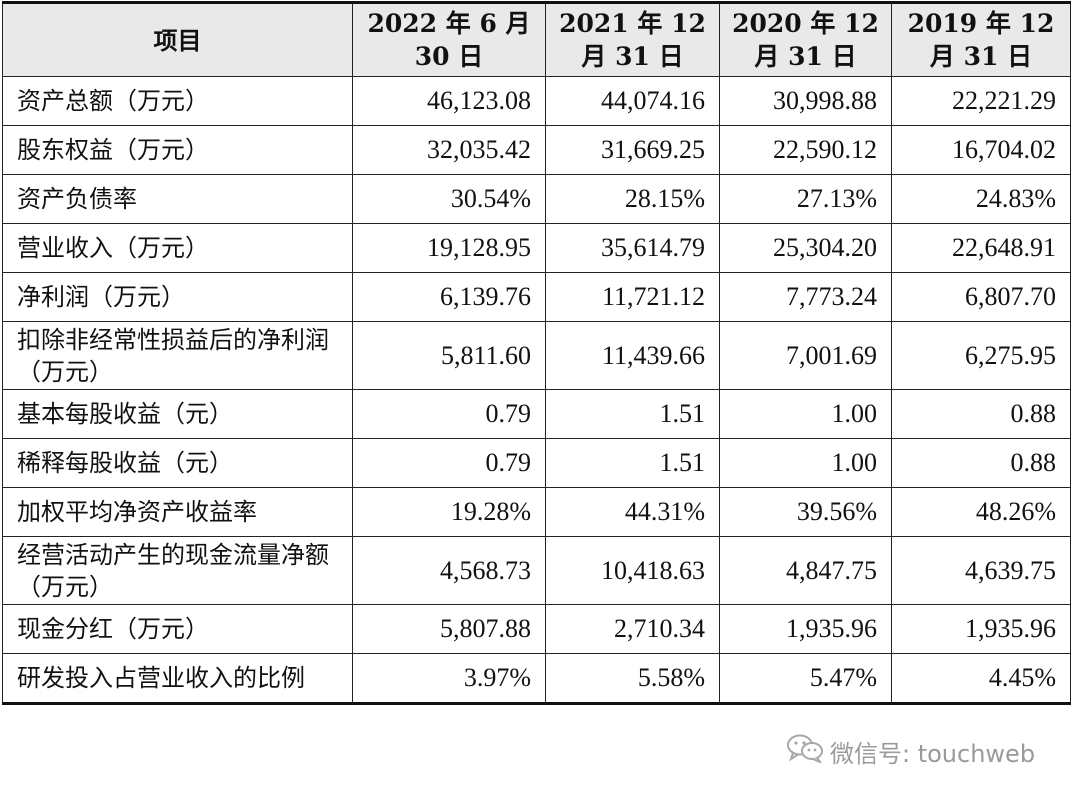  I want to click on cell-value: 11,721.12, so click(632, 297).